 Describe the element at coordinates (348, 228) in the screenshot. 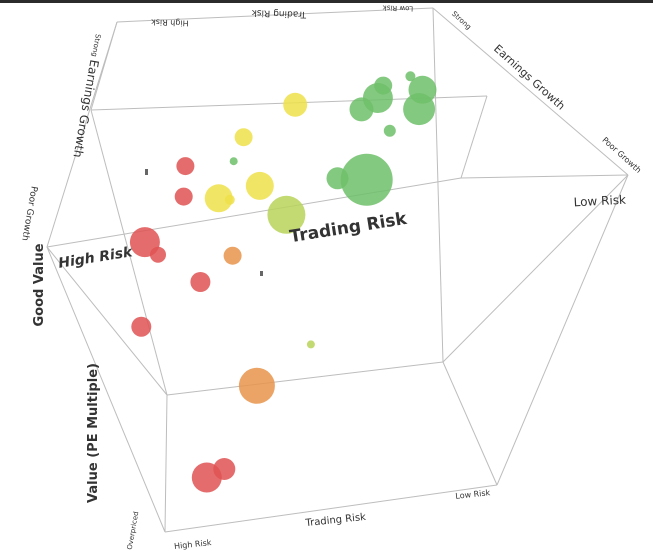

I see `mid-x-title: Trading Risk` at that location.